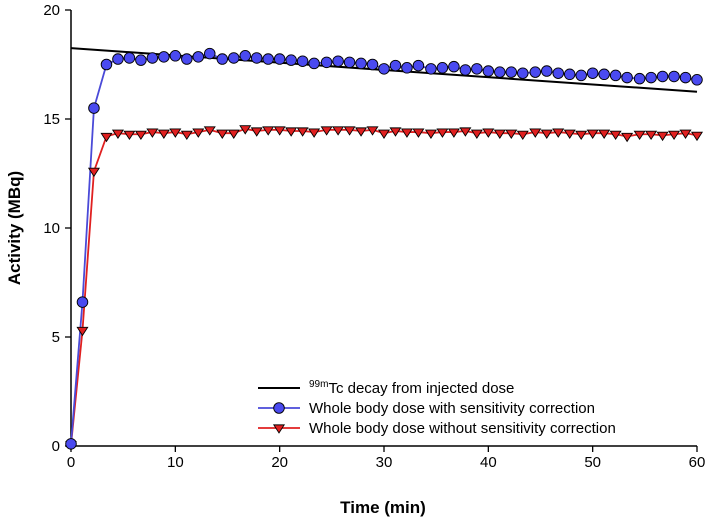 The image size is (709, 523). What do you see at coordinates (56, 446) in the screenshot?
I see `y-tick-label: 0` at bounding box center [56, 446].